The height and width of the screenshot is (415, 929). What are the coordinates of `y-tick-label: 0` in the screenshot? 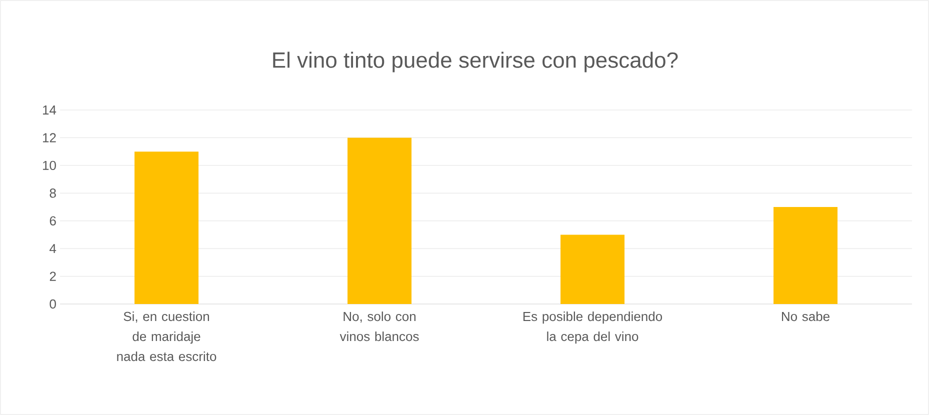 It's located at (53, 304).